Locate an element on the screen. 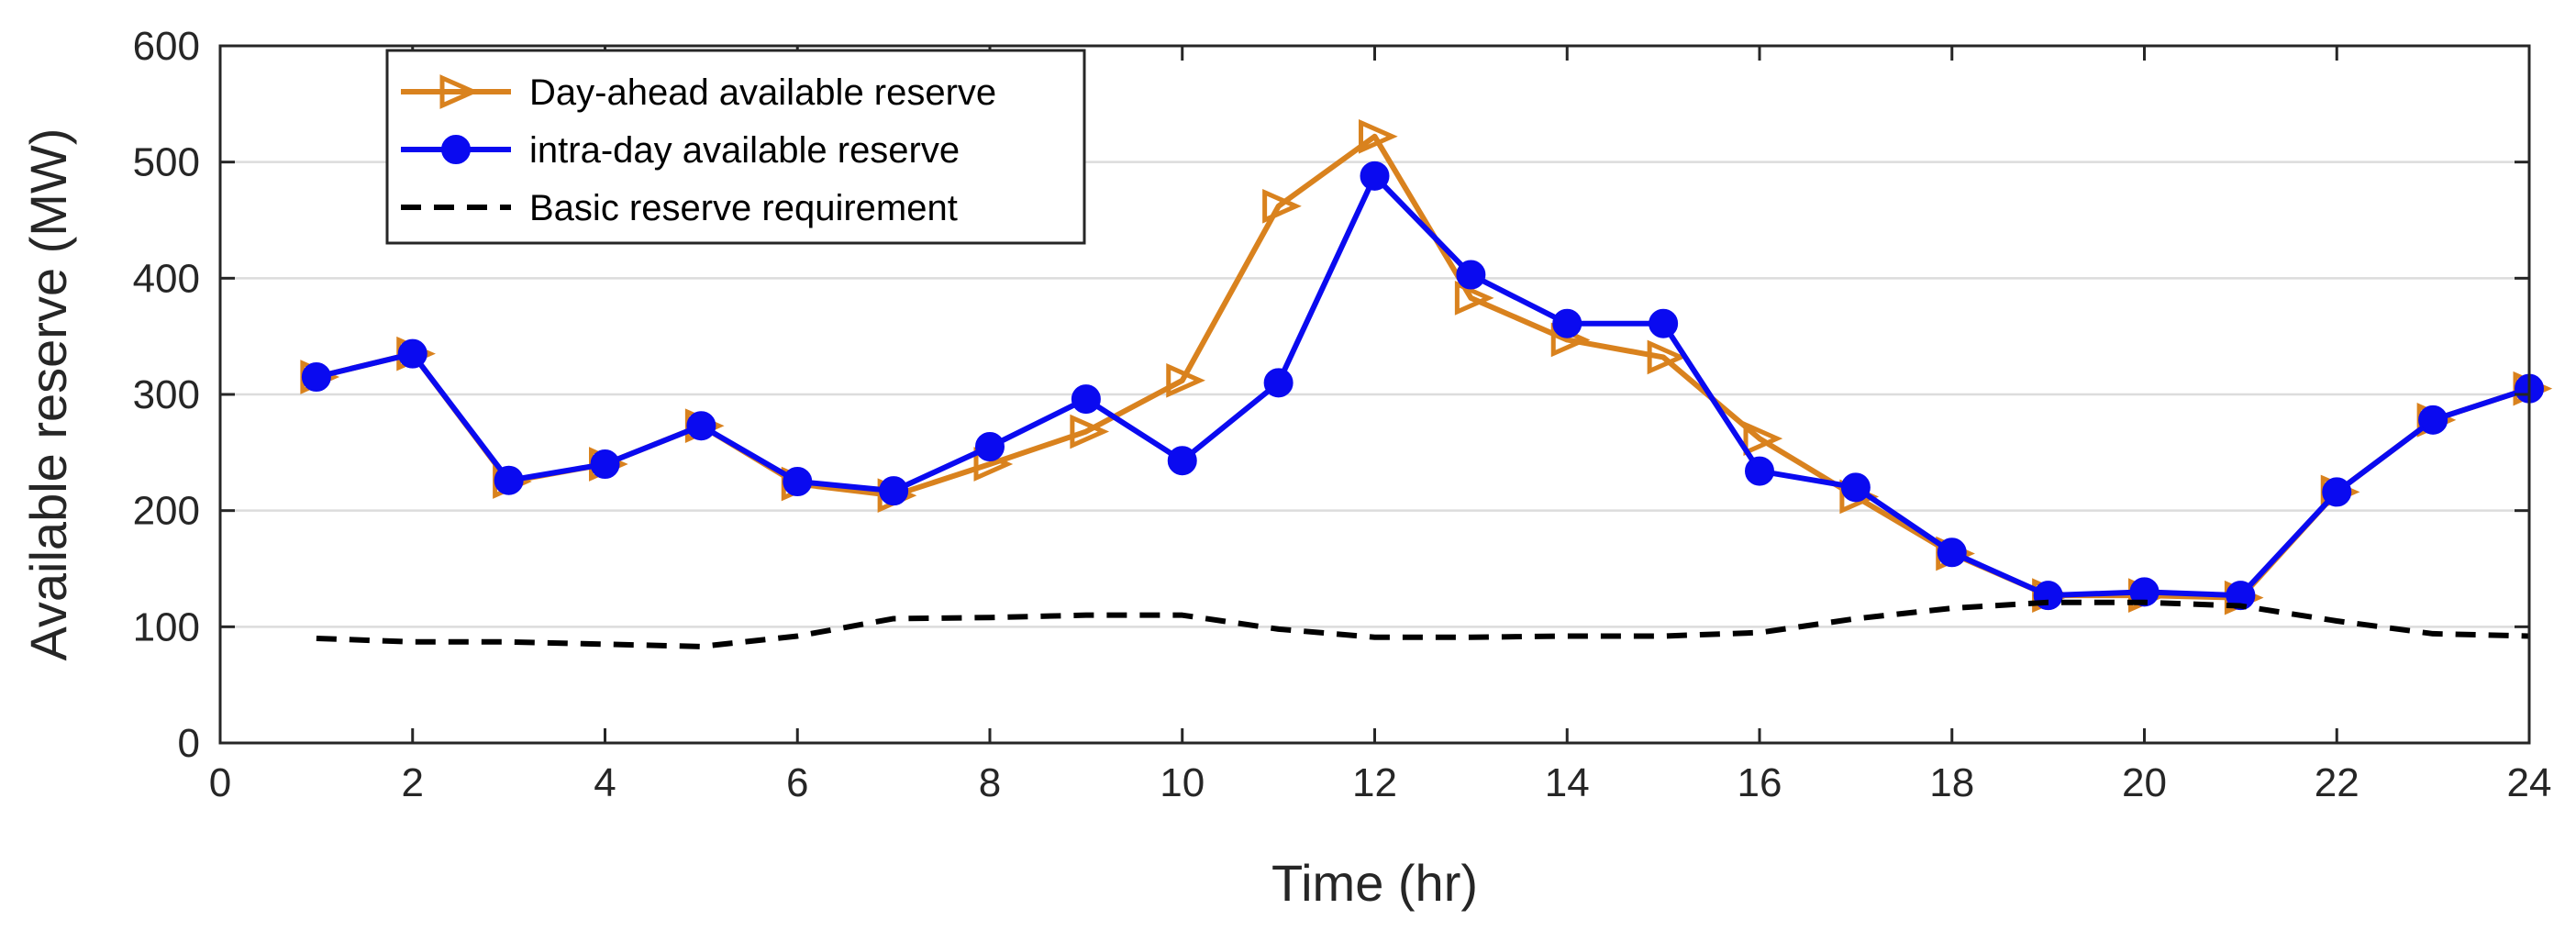 This screenshot has width=2576, height=931. x-tick-label: 18 is located at coordinates (1951, 782).